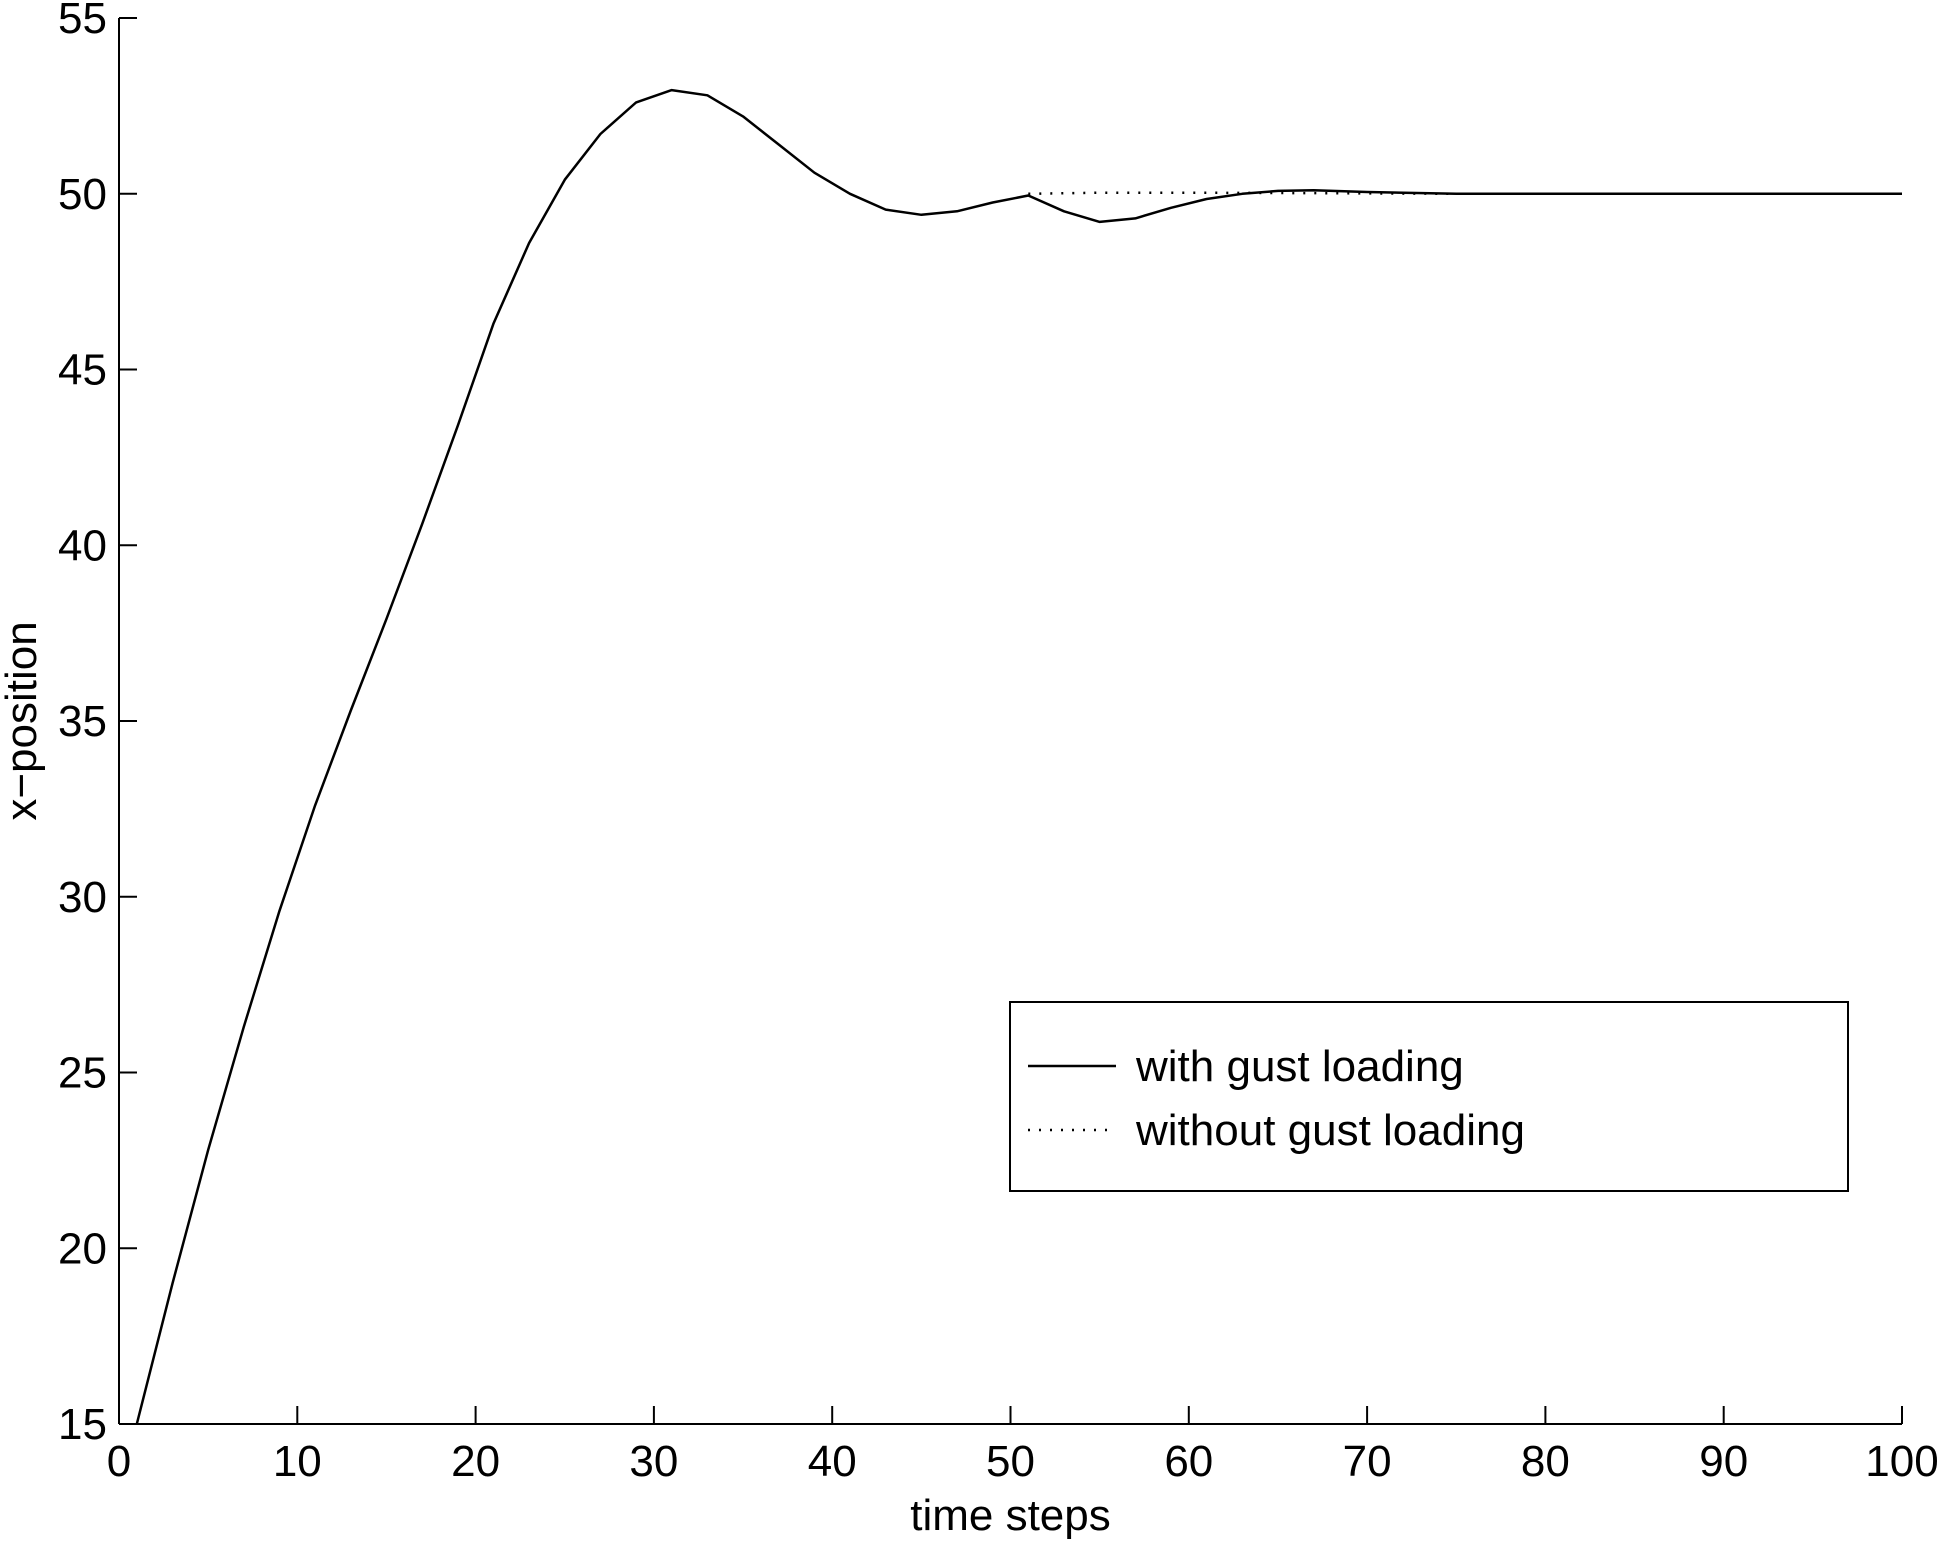  I want to click on y-tick-label: 40, so click(82, 545).